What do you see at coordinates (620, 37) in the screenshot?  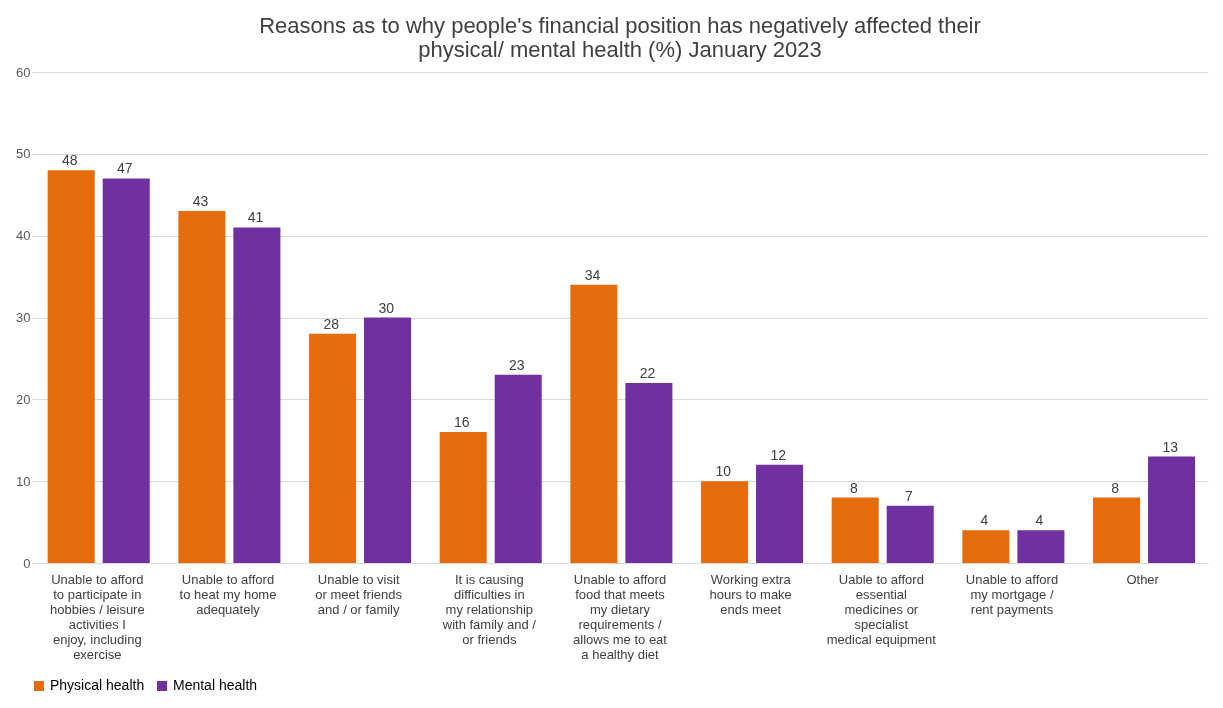 I see `chart-title: Reasons as to why people's financial position has negatively affected their physical/ mental health (%) January 2023` at bounding box center [620, 37].